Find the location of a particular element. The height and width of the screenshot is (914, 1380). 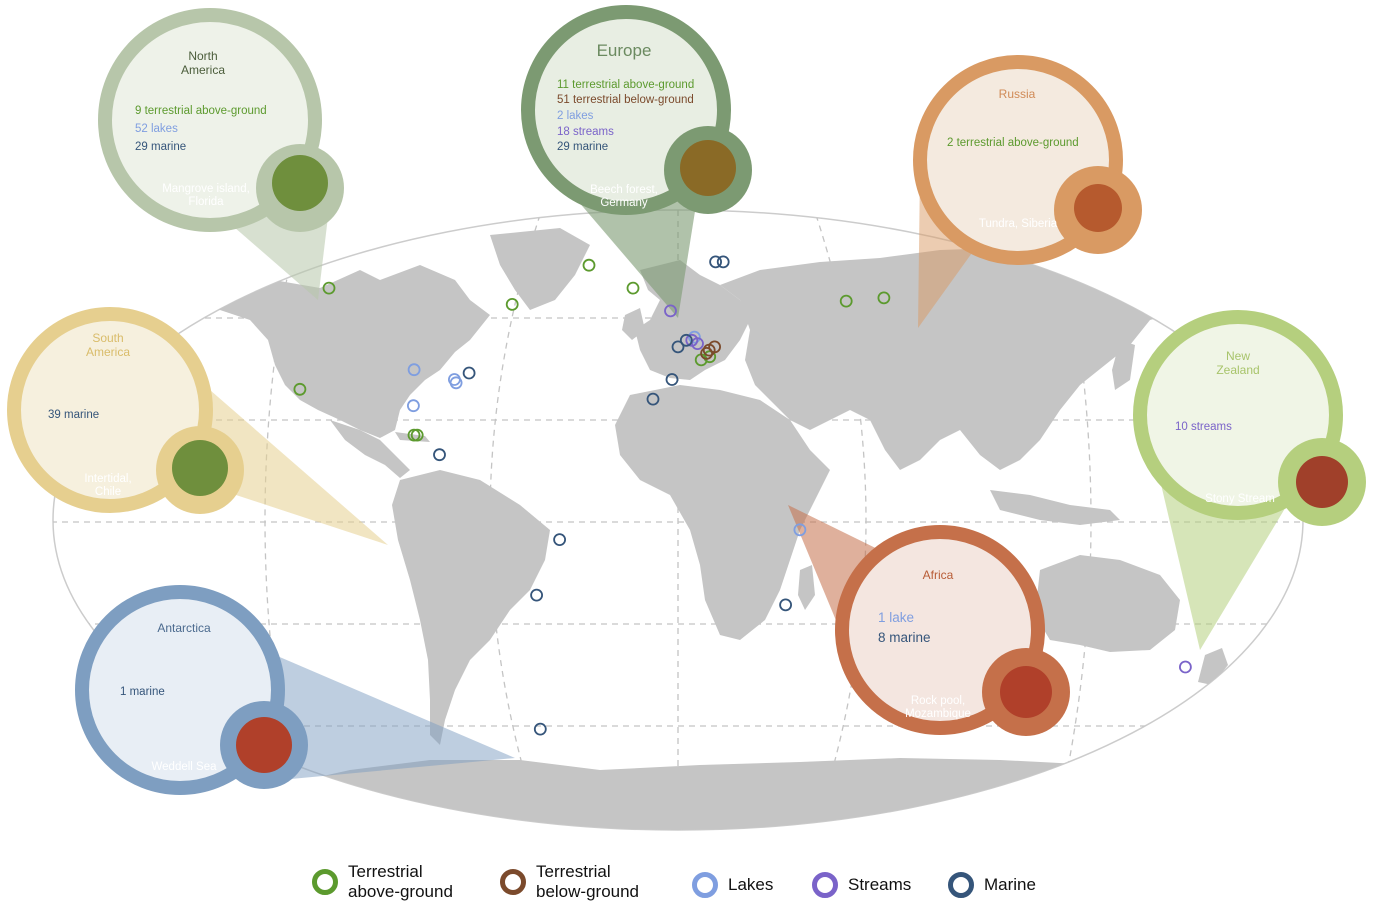

legend-item-terrestrial-above: Terrestrial above-ground is located at coordinates (382, 882).